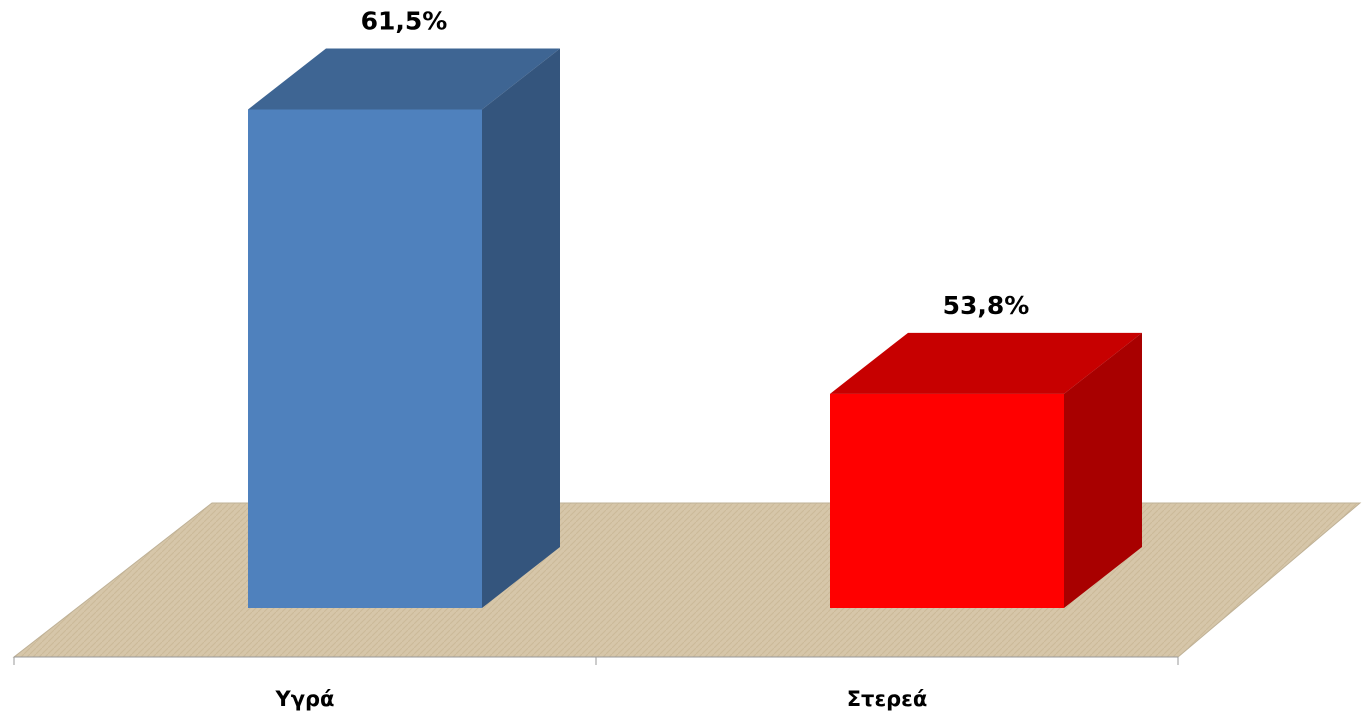 The height and width of the screenshot is (720, 1362). Describe the element at coordinates (887, 699) in the screenshot. I see `x-tick-label: Στερεά` at that location.